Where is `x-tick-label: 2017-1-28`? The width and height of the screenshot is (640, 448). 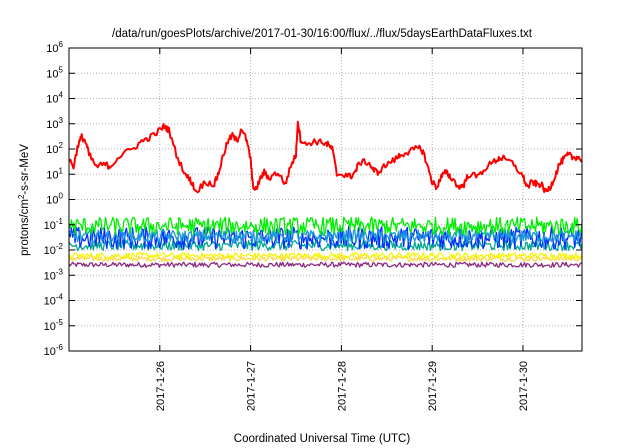 x-tick-label: 2017-1-28 is located at coordinates (342, 386).